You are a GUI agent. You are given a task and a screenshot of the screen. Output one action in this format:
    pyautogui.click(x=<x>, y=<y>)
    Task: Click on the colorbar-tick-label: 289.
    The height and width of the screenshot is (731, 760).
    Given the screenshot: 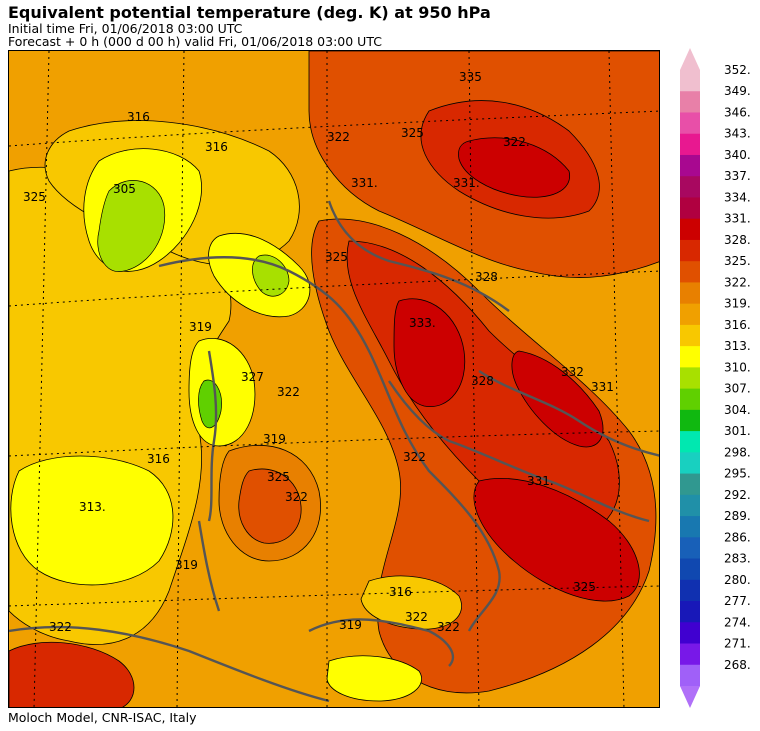 What is the action you would take?
    pyautogui.click(x=737, y=516)
    